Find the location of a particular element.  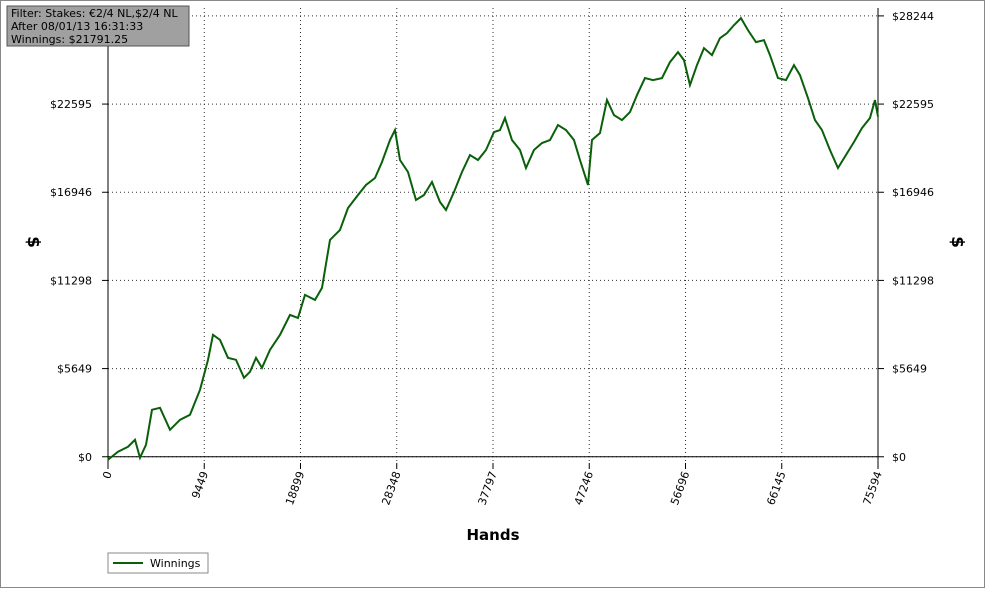

y-tick-label: $11298 is located at coordinates (71, 280).